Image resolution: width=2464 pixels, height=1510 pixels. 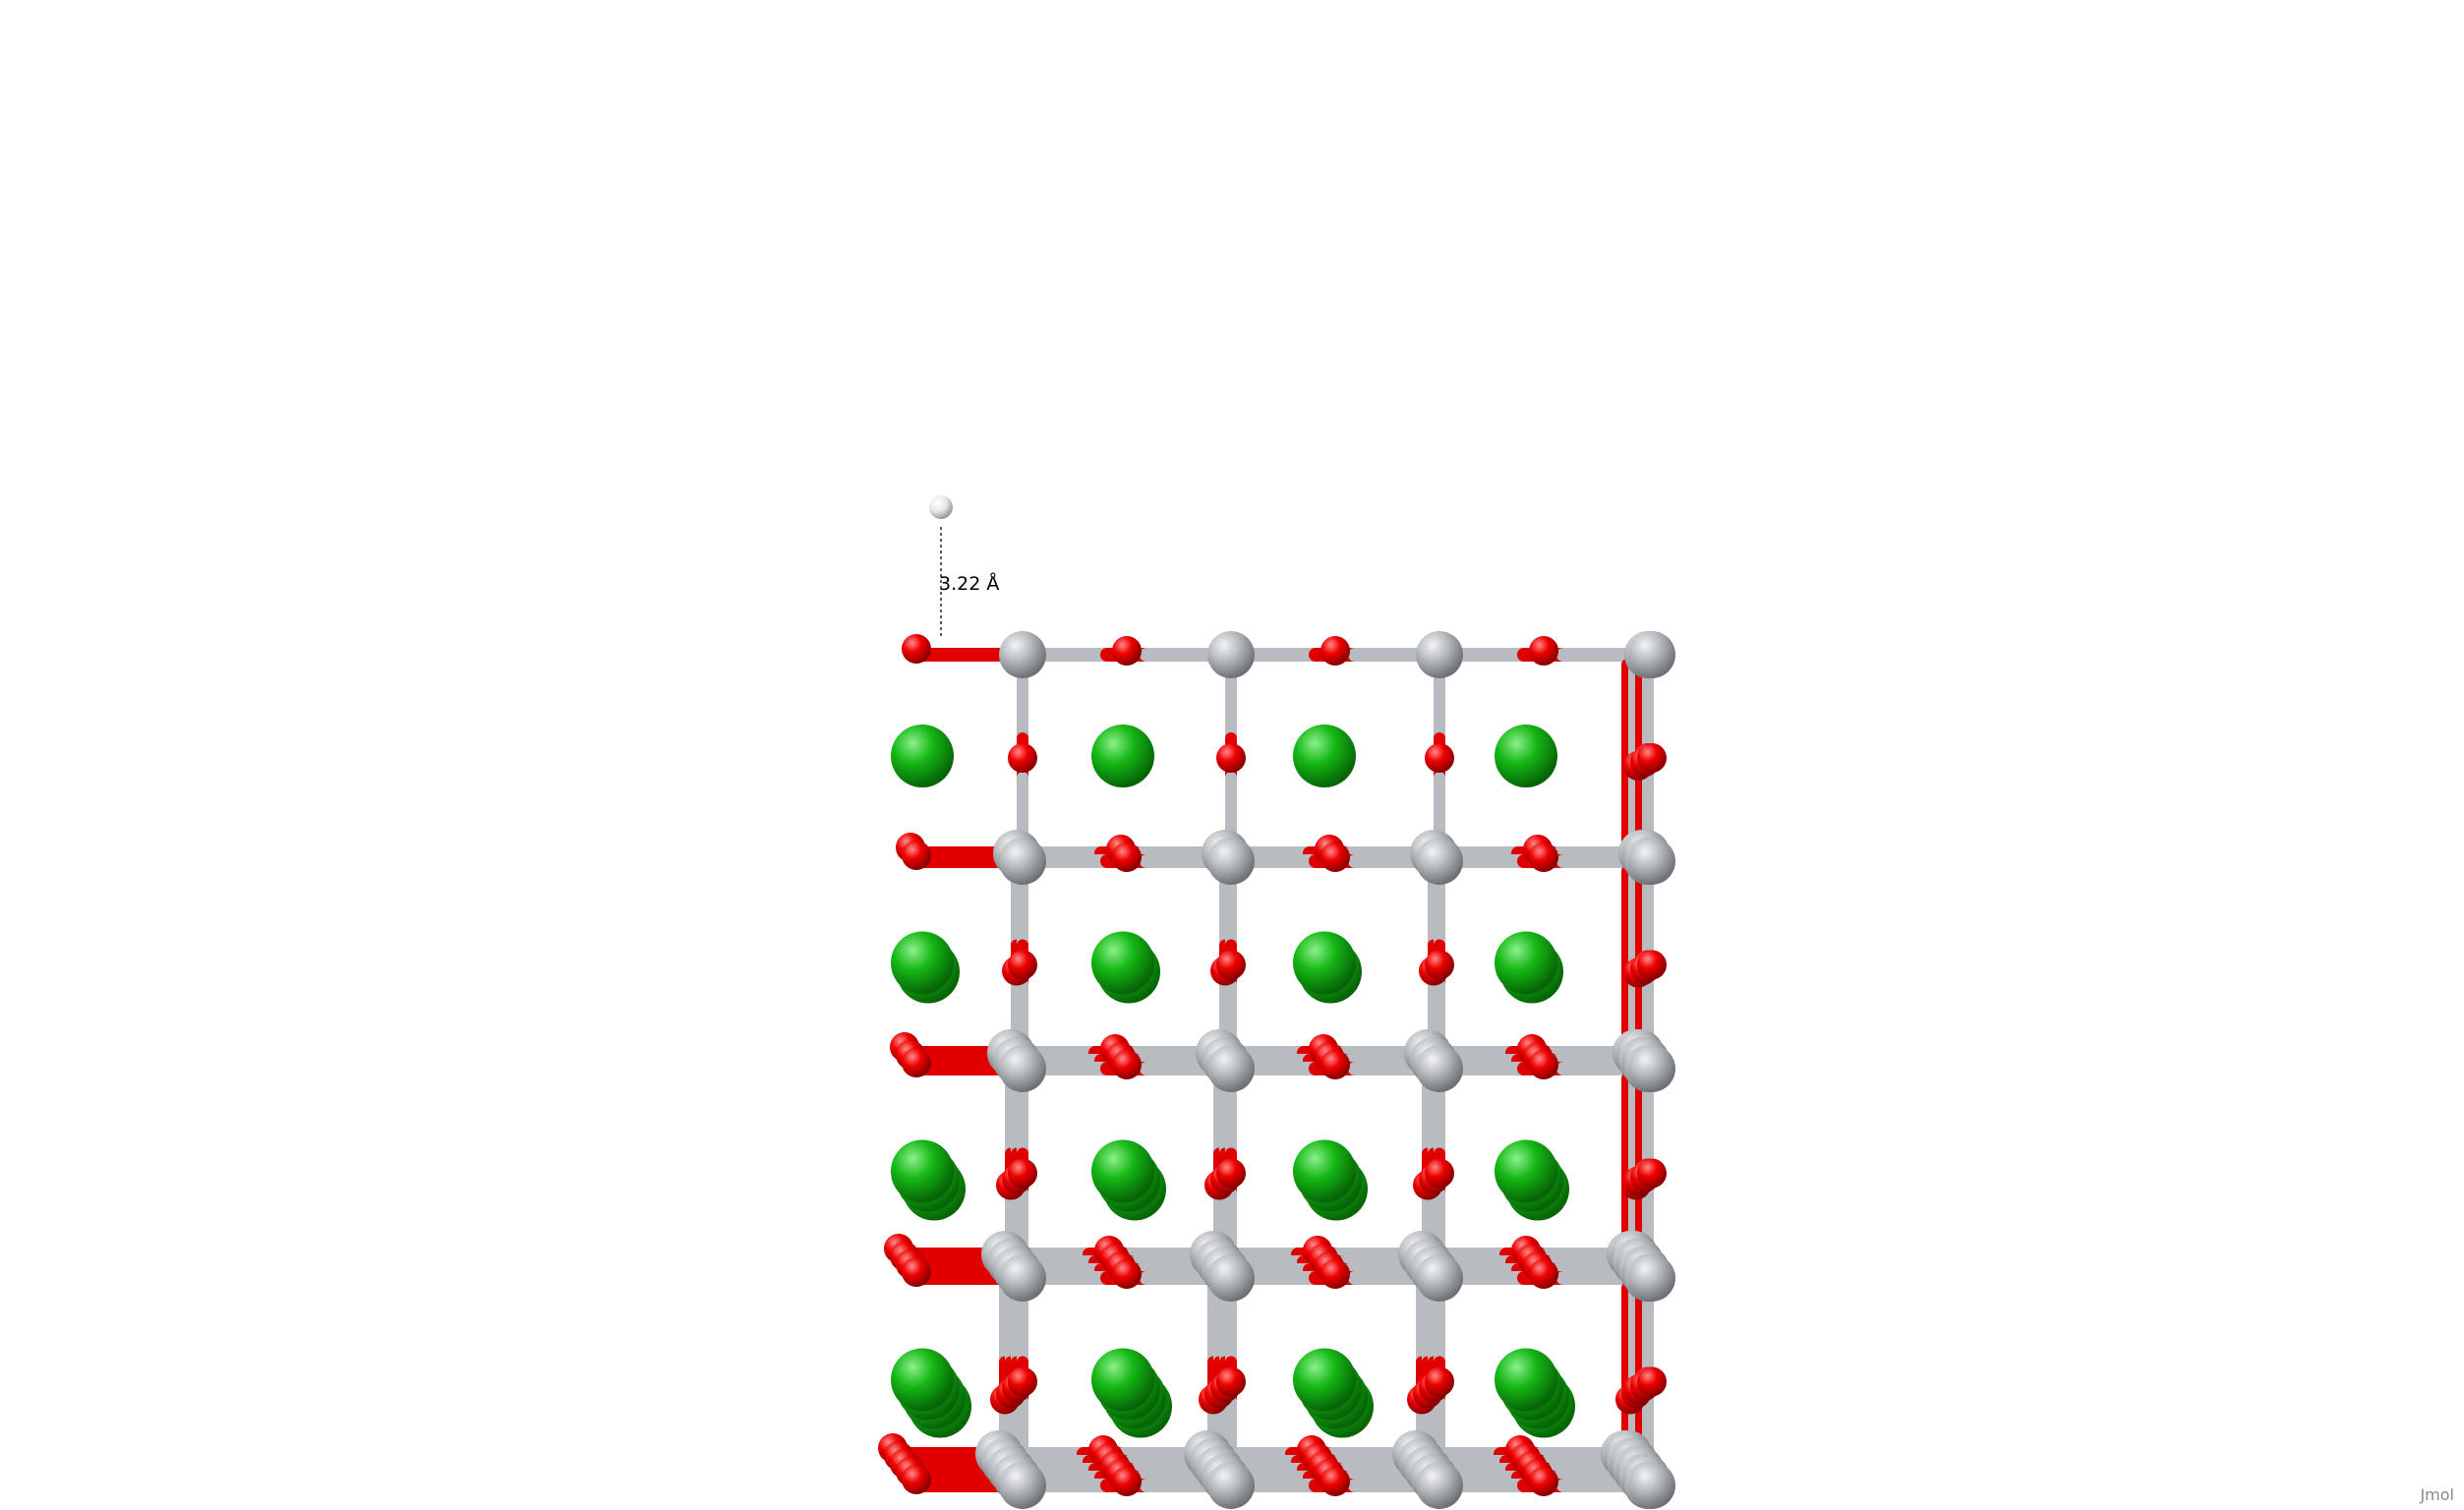 I want to click on adsorbate-atom, so click(x=941, y=507).